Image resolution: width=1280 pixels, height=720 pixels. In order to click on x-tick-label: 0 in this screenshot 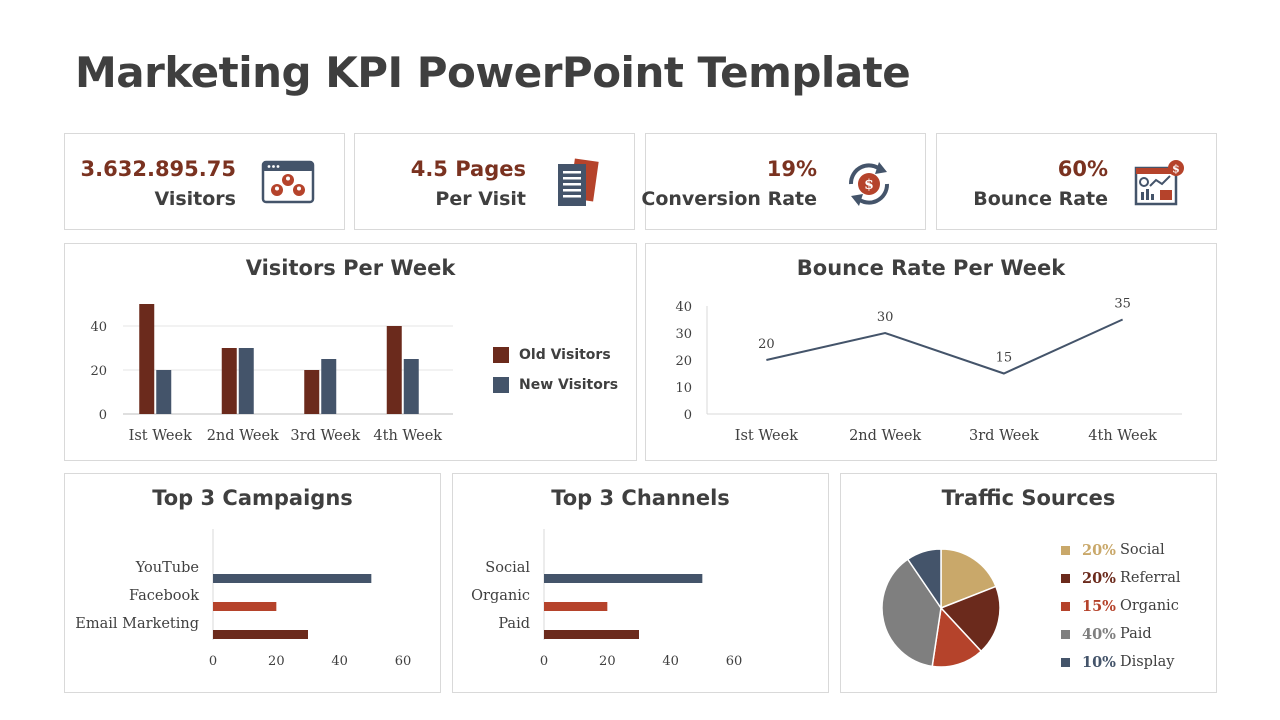, I will do `click(213, 661)`.